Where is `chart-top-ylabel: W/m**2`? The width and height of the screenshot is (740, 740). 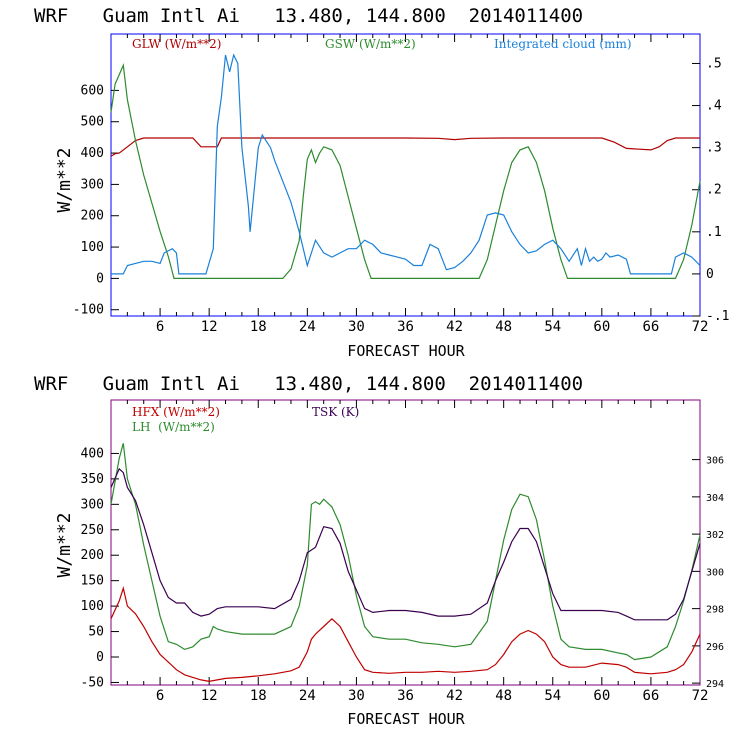
chart-top-ylabel: W/m**2 is located at coordinates (64, 179).